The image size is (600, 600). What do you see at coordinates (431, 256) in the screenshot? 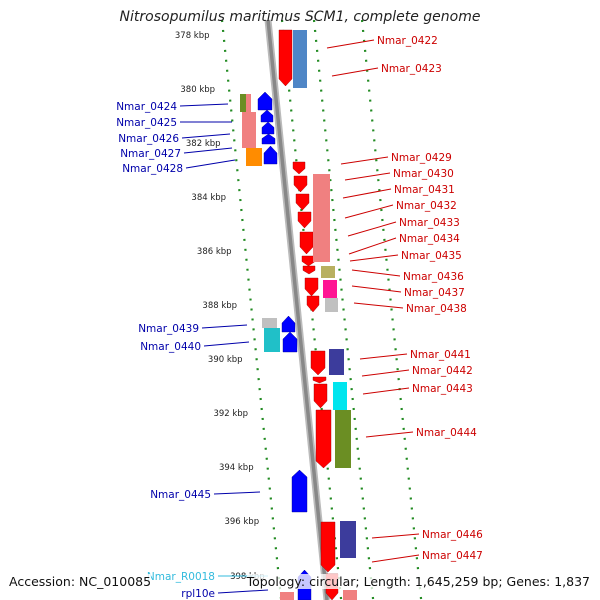
I see `forward-gene-label: Nmar_0435` at bounding box center [431, 256].